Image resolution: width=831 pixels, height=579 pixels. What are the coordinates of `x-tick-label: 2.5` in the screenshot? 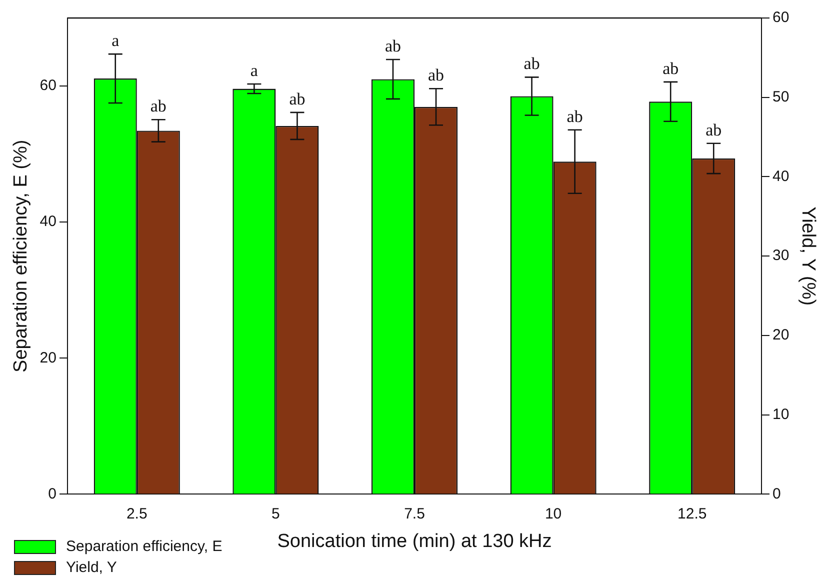 It's located at (137, 513).